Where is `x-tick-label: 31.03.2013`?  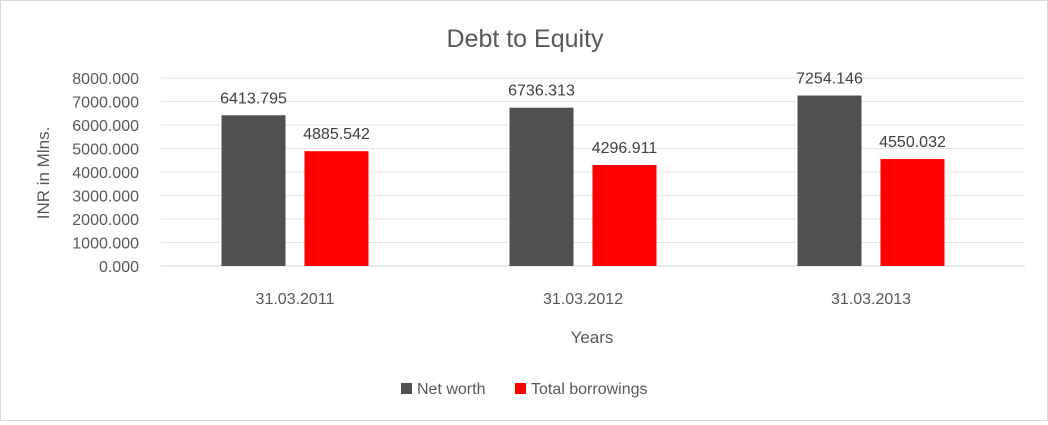
x-tick-label: 31.03.2013 is located at coordinates (871, 299).